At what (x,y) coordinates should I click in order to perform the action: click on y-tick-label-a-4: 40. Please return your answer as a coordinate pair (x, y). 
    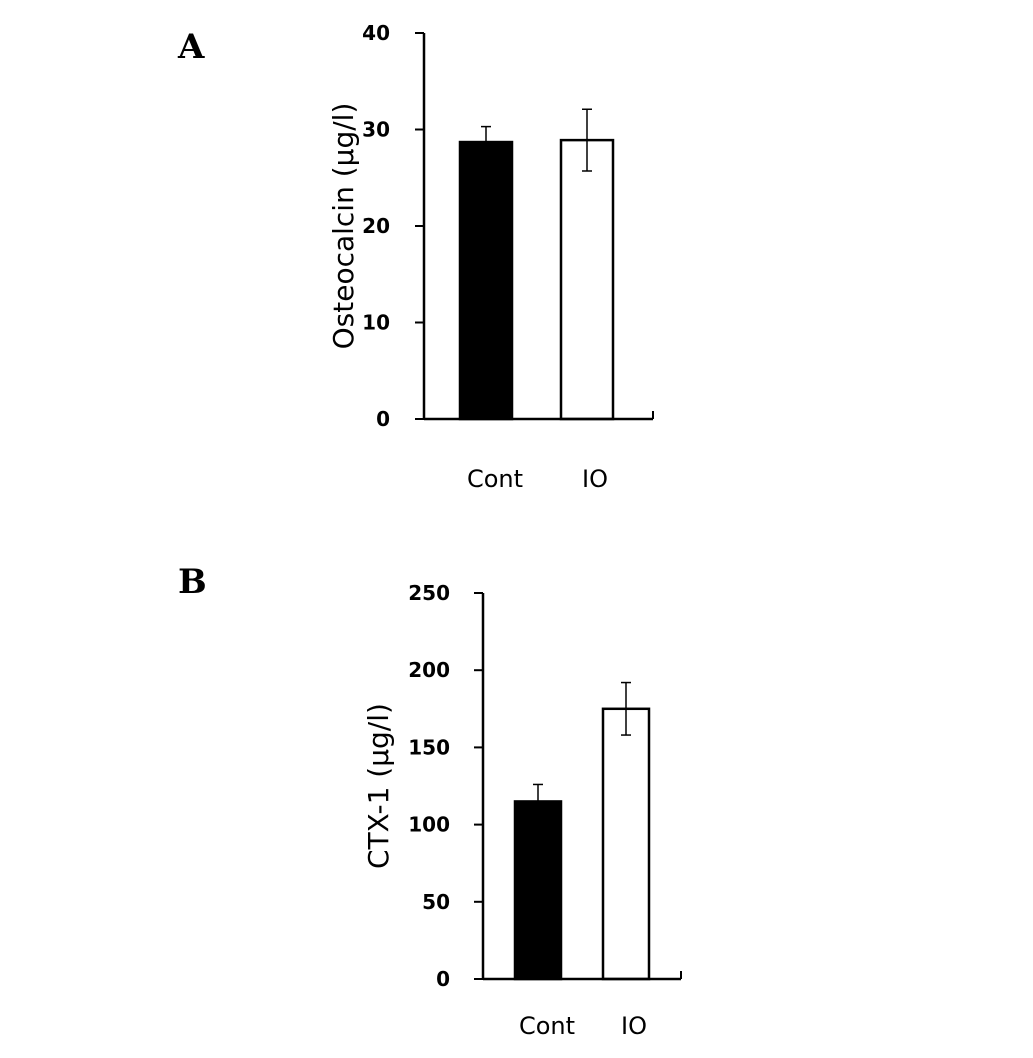
    Looking at the image, I should click on (376, 33).